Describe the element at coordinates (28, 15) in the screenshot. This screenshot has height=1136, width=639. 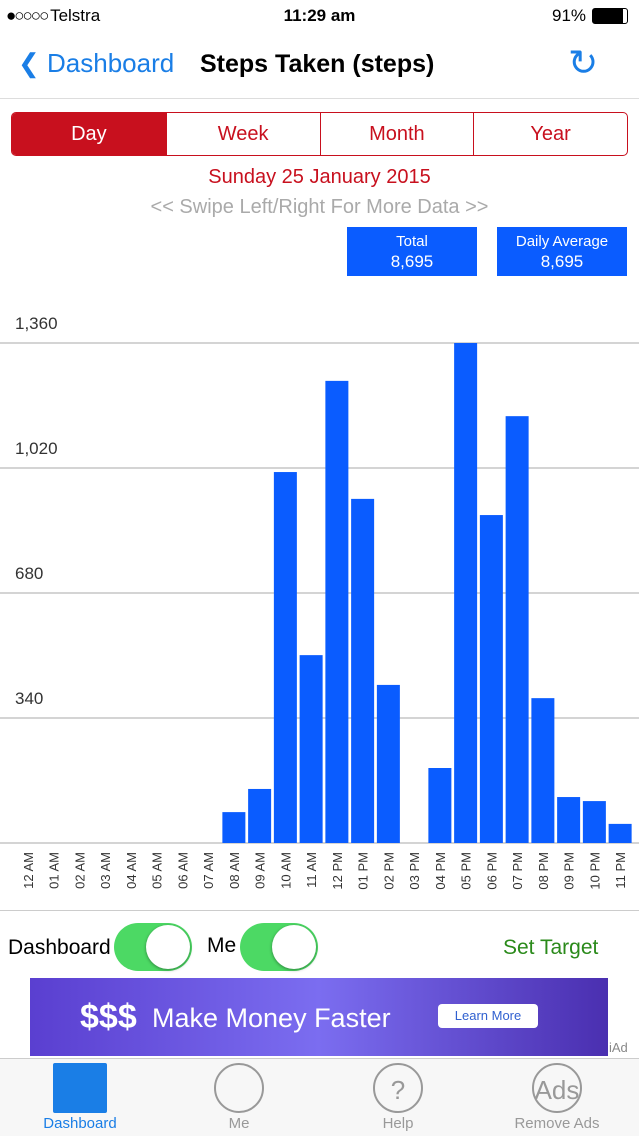
I see `signal: ●○○○○` at that location.